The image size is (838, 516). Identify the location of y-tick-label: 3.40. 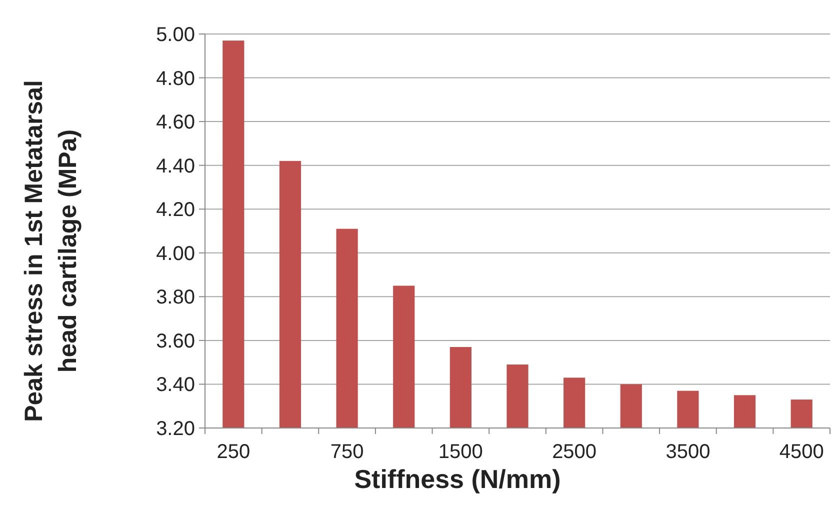
(175, 385).